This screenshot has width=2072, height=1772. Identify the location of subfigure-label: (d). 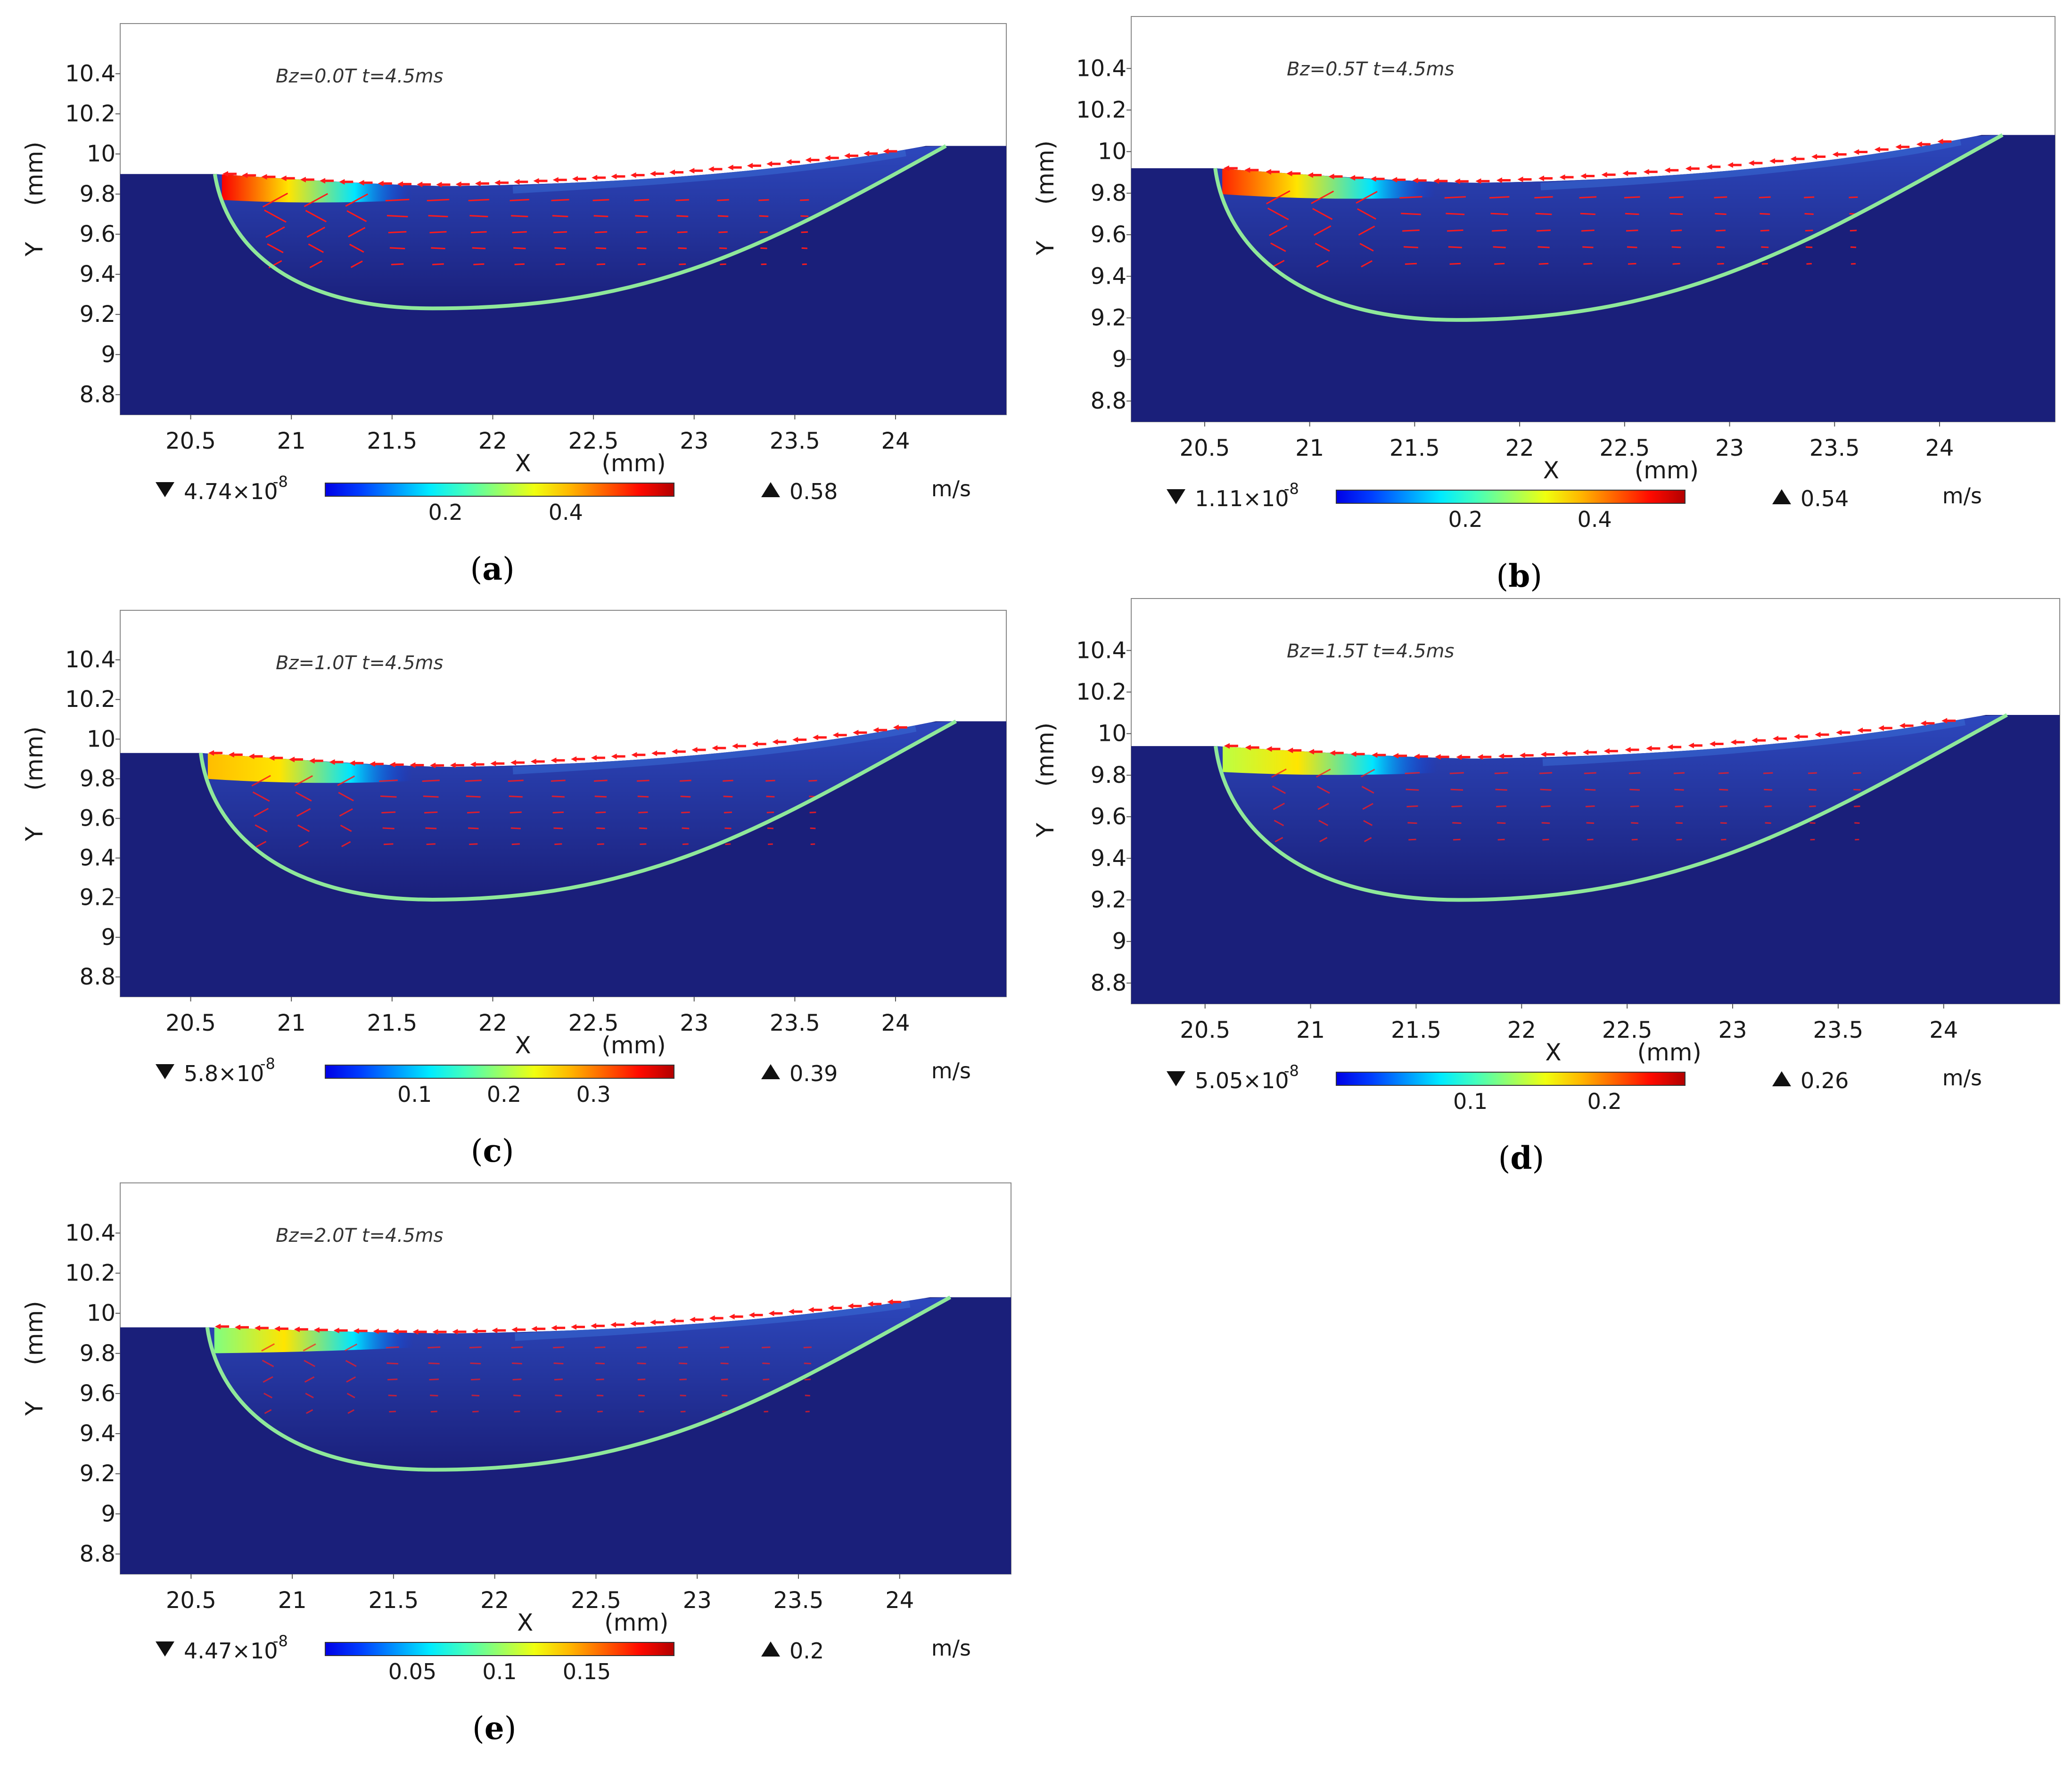
(1521, 1158).